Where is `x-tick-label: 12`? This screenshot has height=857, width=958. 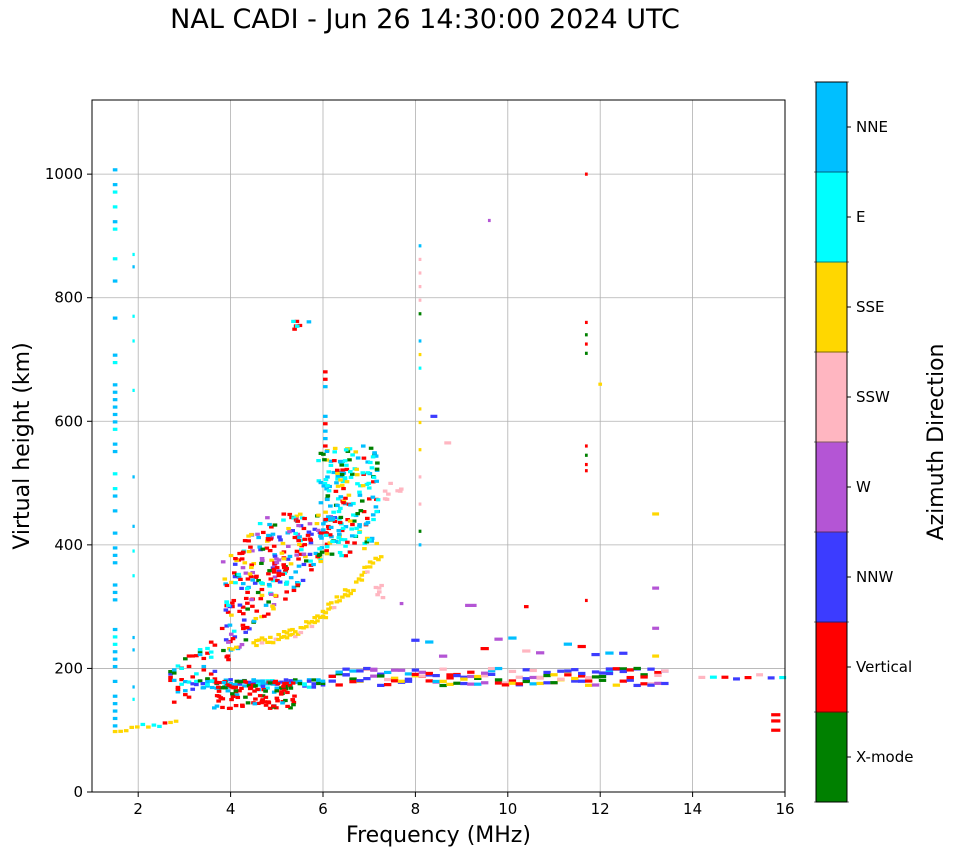
x-tick-label: 12 is located at coordinates (600, 809).